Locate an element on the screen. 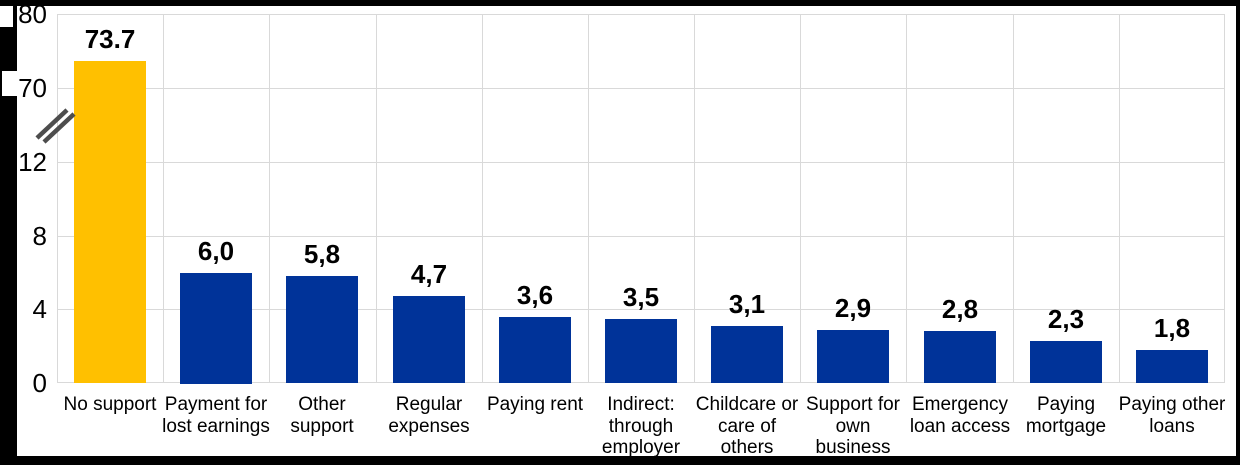  category-label-line: Paying is located at coordinates (1066, 404).